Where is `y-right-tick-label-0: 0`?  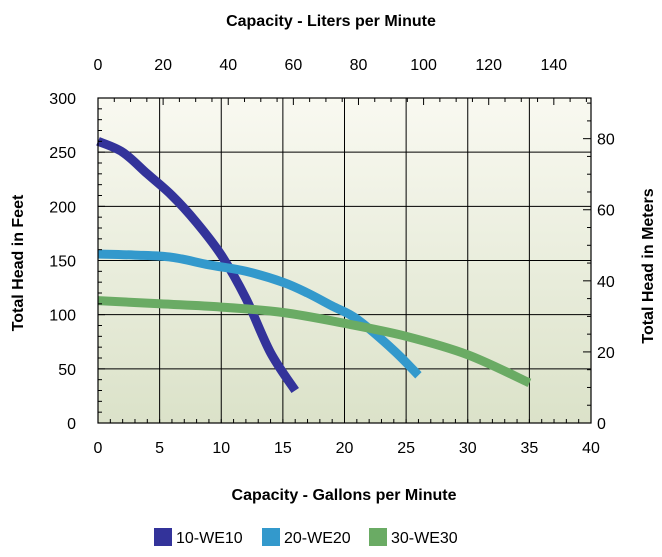
y-right-tick-label-0: 0 is located at coordinates (601, 424).